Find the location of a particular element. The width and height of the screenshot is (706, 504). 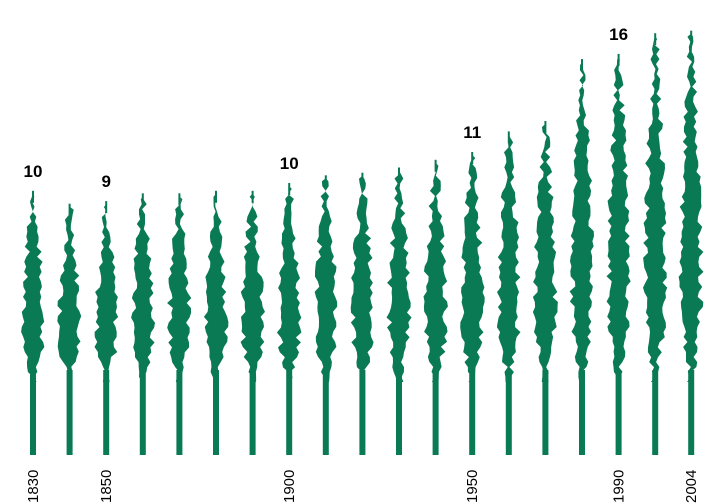

tree-bar-1970 is located at coordinates (545, 288).